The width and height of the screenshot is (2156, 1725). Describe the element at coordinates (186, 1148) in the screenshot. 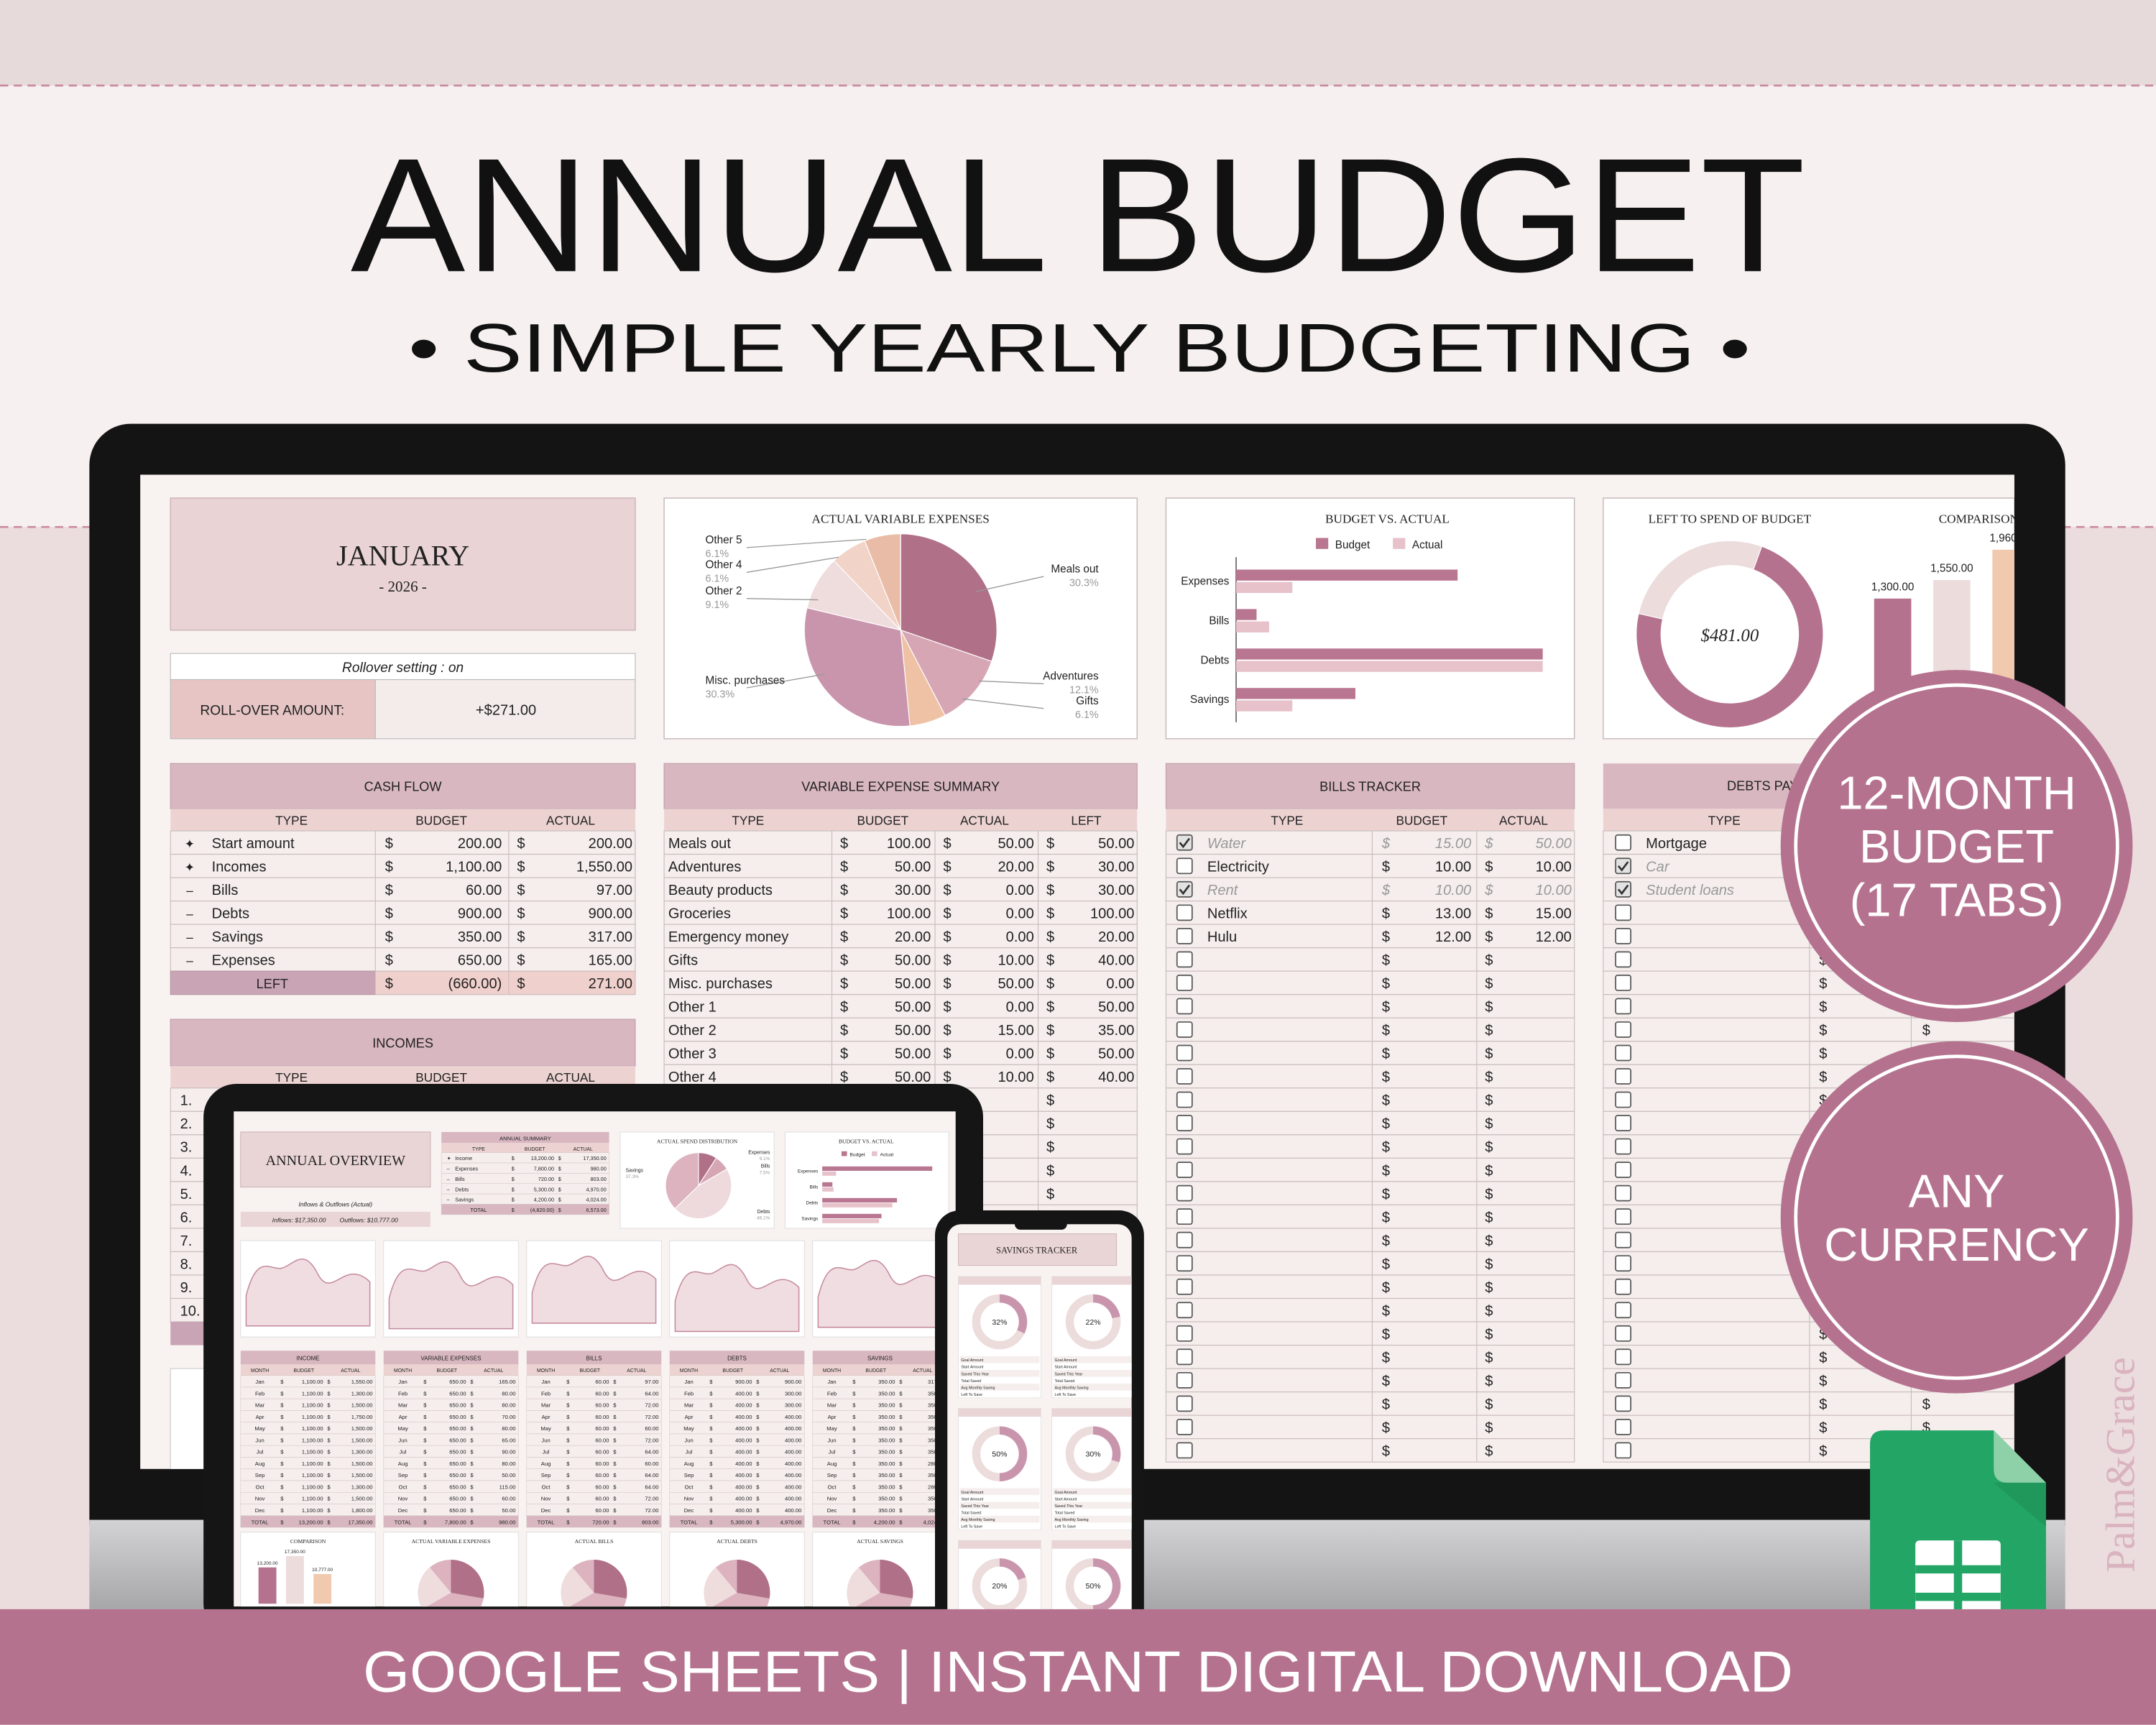

I see `row-number: 3.` at that location.